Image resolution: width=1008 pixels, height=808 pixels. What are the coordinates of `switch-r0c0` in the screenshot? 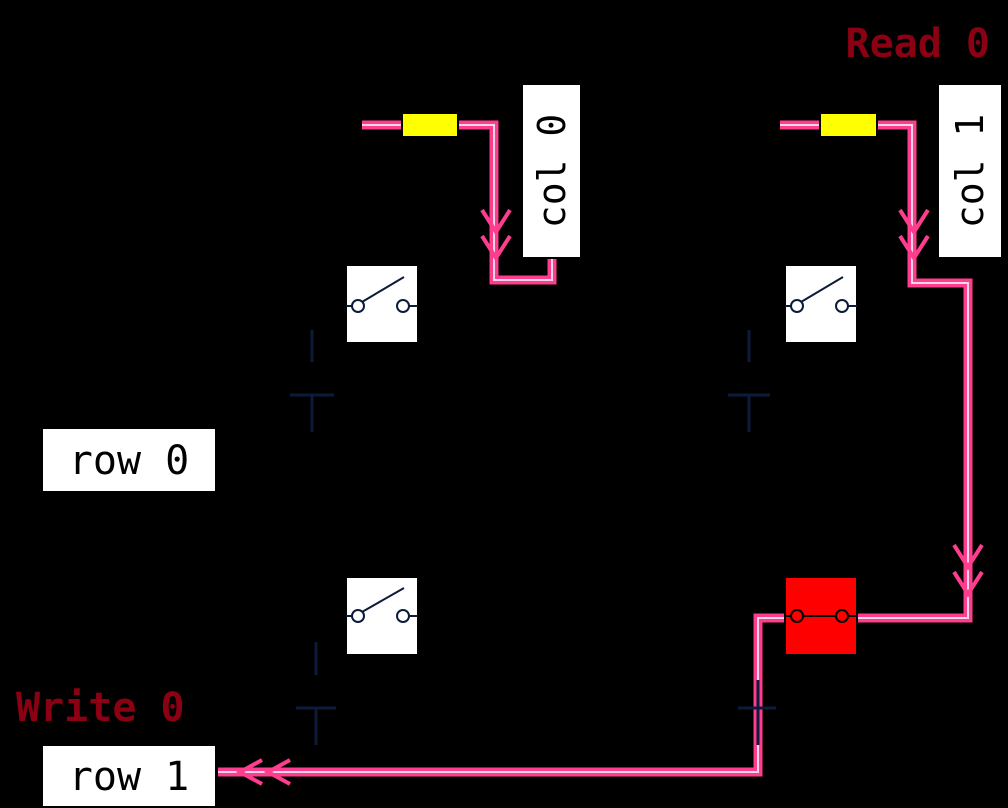 It's located at (382, 304).